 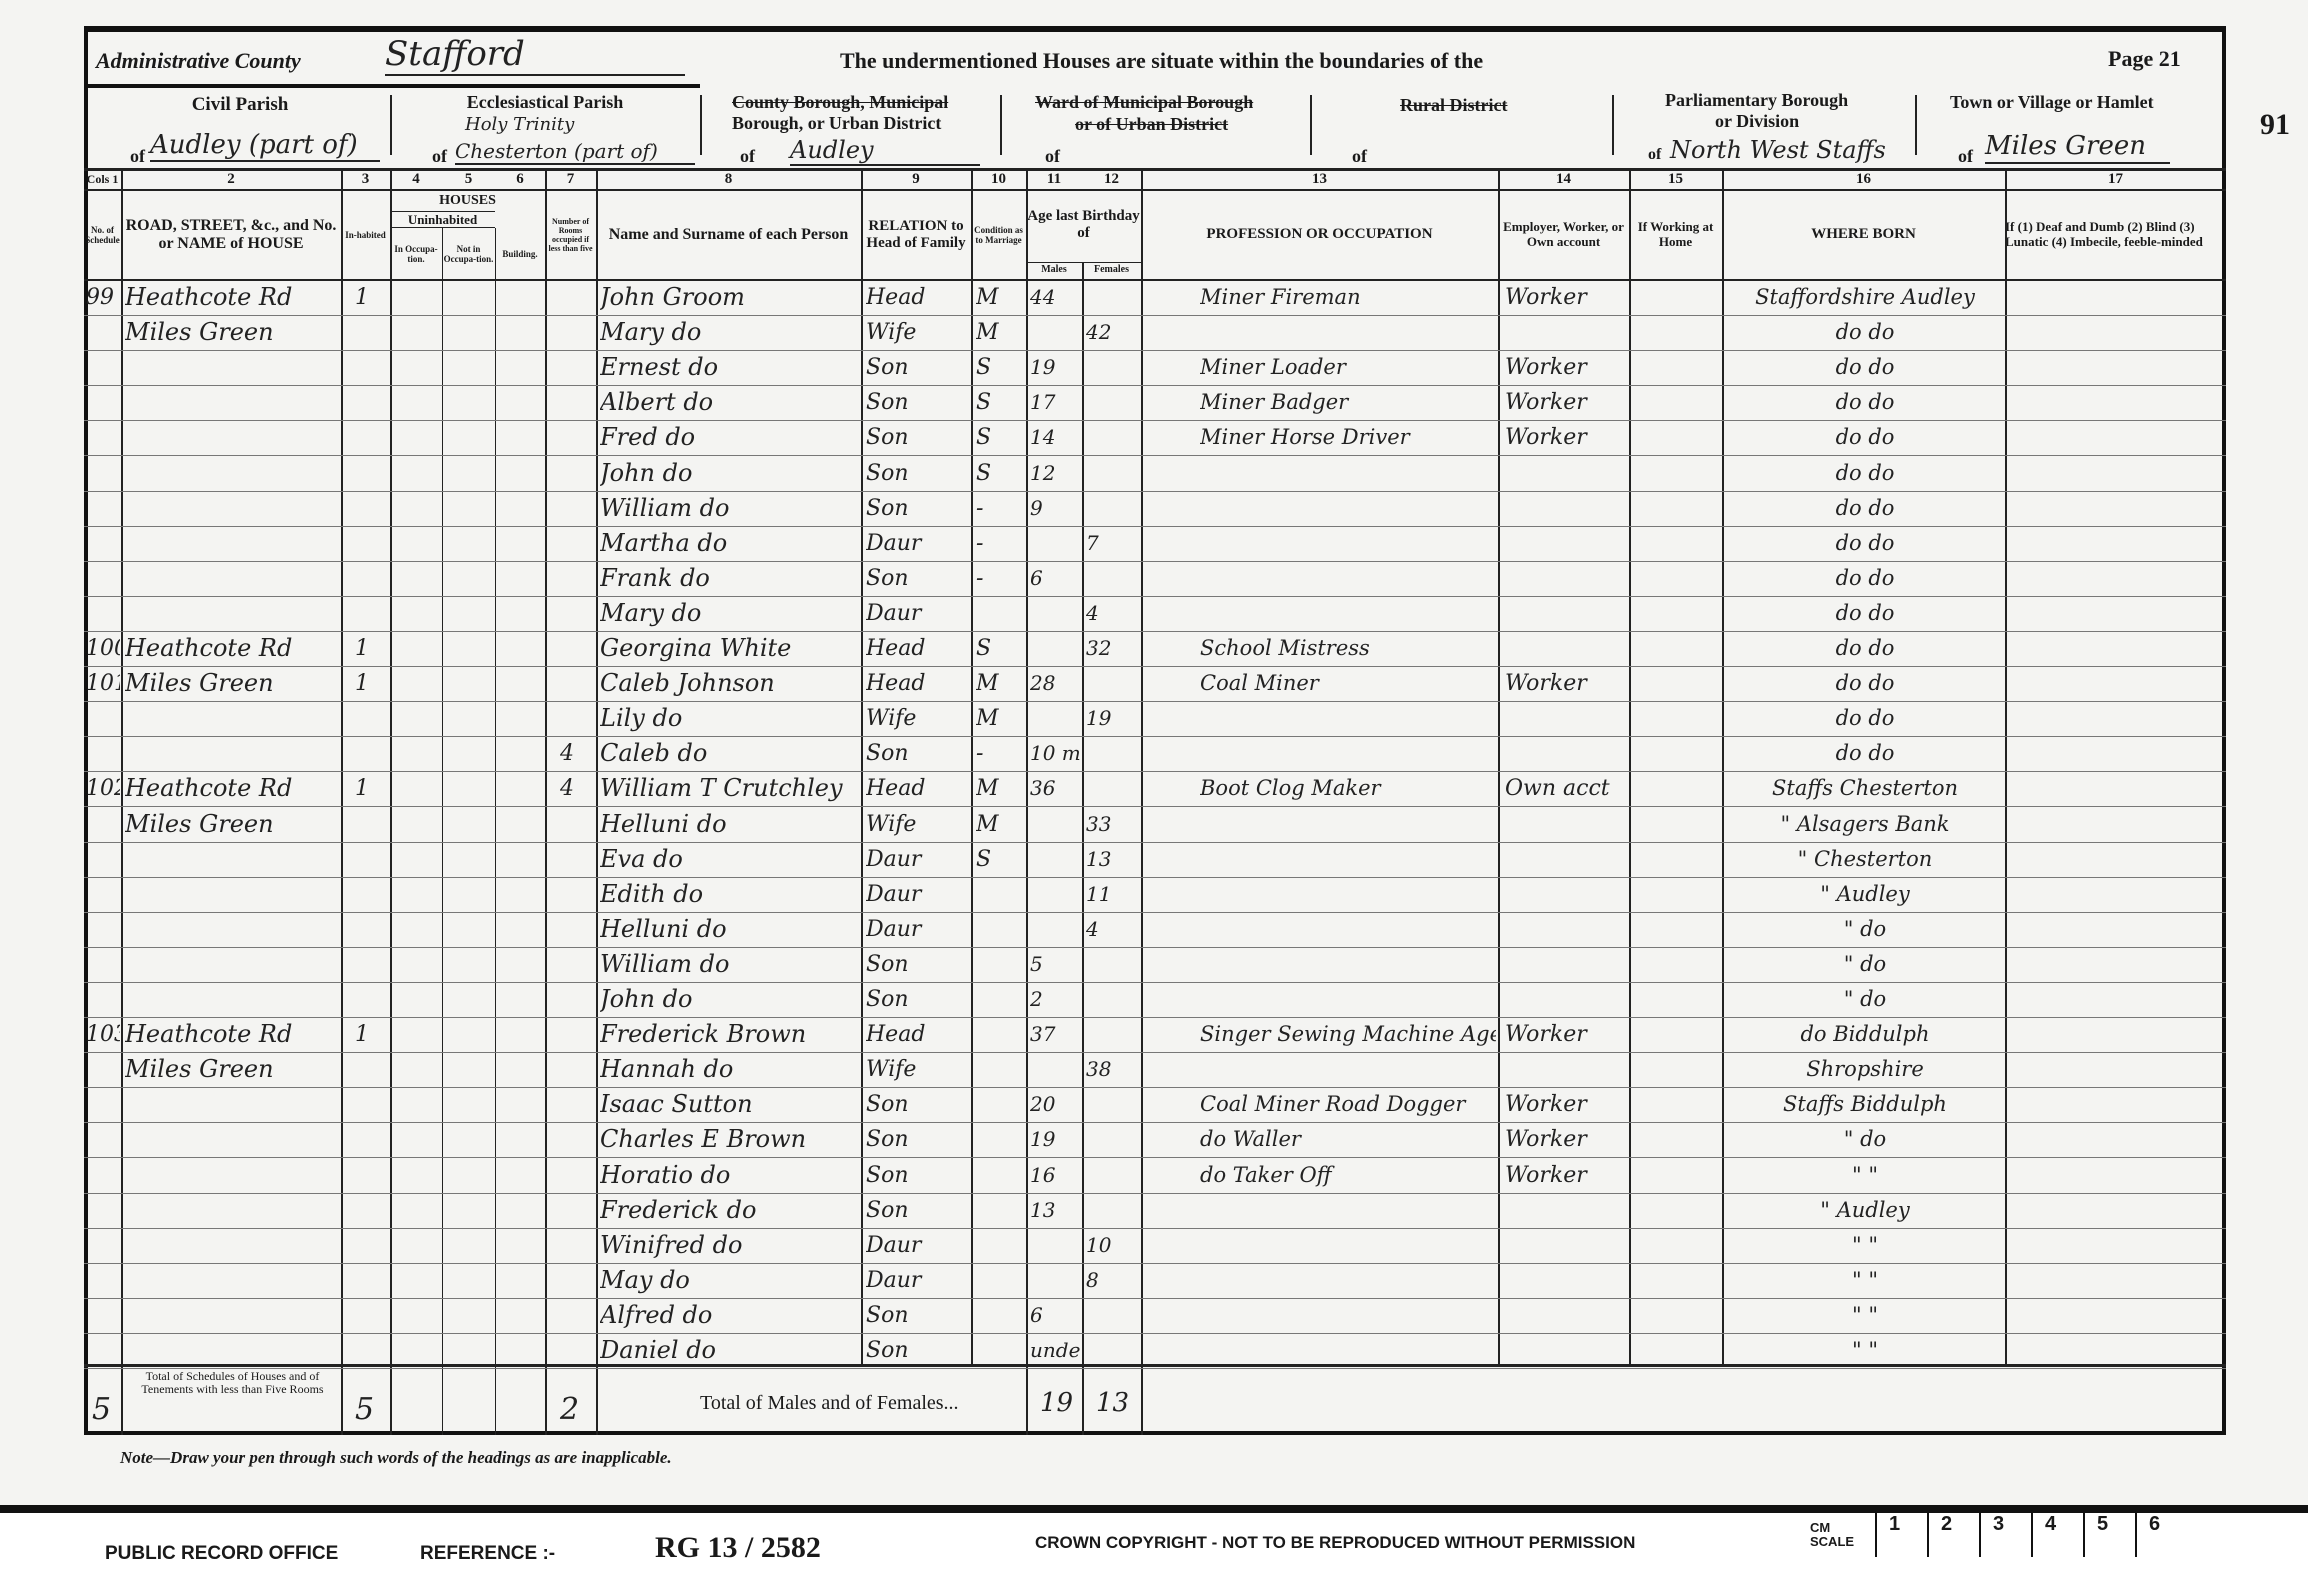 What do you see at coordinates (894, 613) in the screenshot?
I see `relation: Daur` at bounding box center [894, 613].